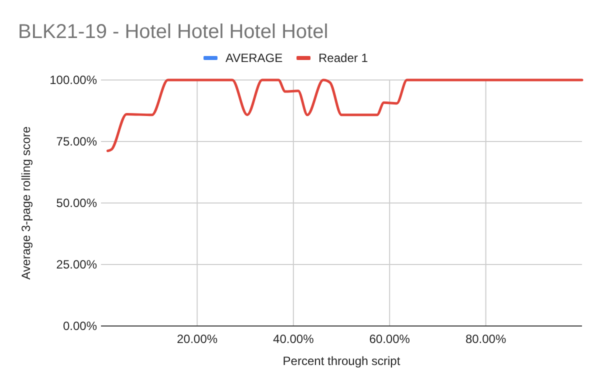 The height and width of the screenshot is (371, 600). I want to click on x-tick-label: 60.00%, so click(389, 339).